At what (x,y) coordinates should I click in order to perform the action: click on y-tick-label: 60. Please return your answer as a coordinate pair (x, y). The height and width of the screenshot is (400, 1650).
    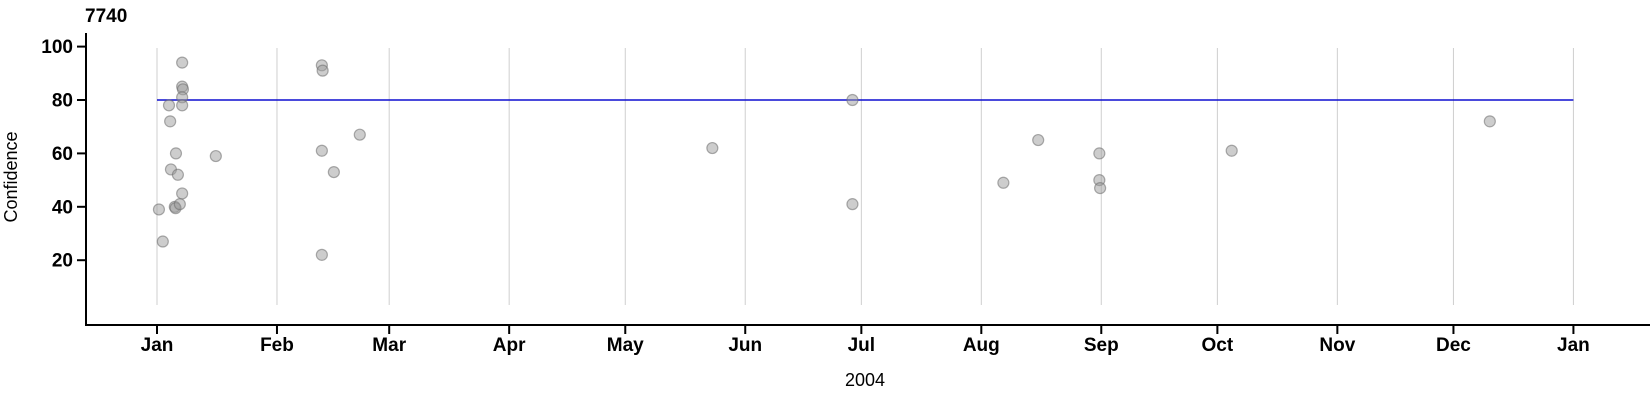
    Looking at the image, I should click on (62, 154).